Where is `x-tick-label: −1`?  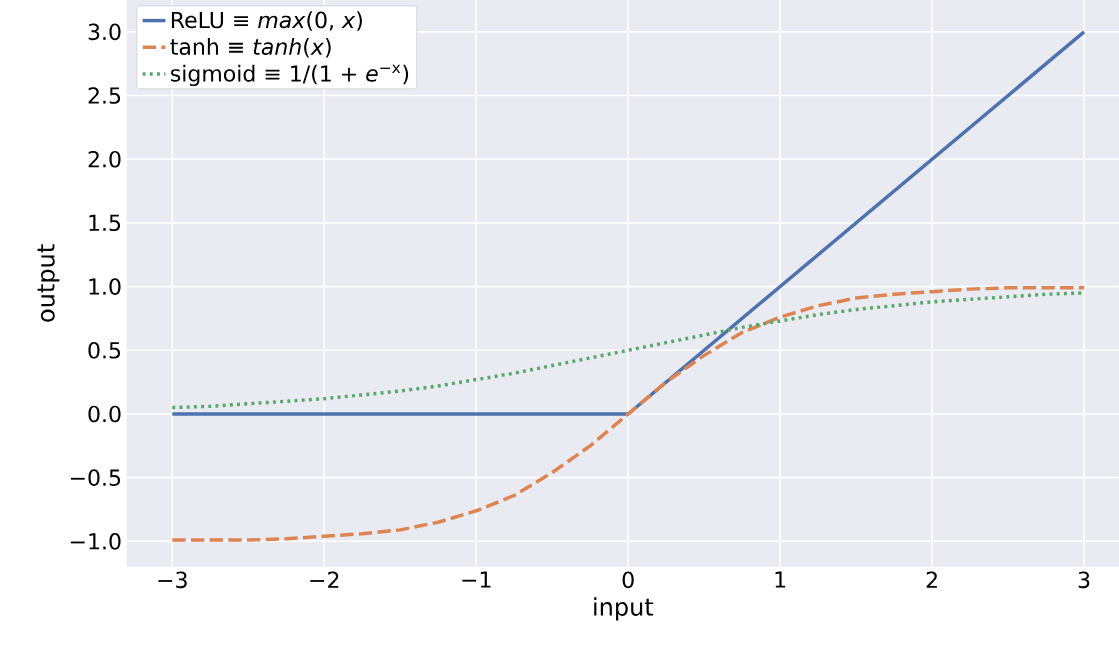
x-tick-label: −1 is located at coordinates (476, 579).